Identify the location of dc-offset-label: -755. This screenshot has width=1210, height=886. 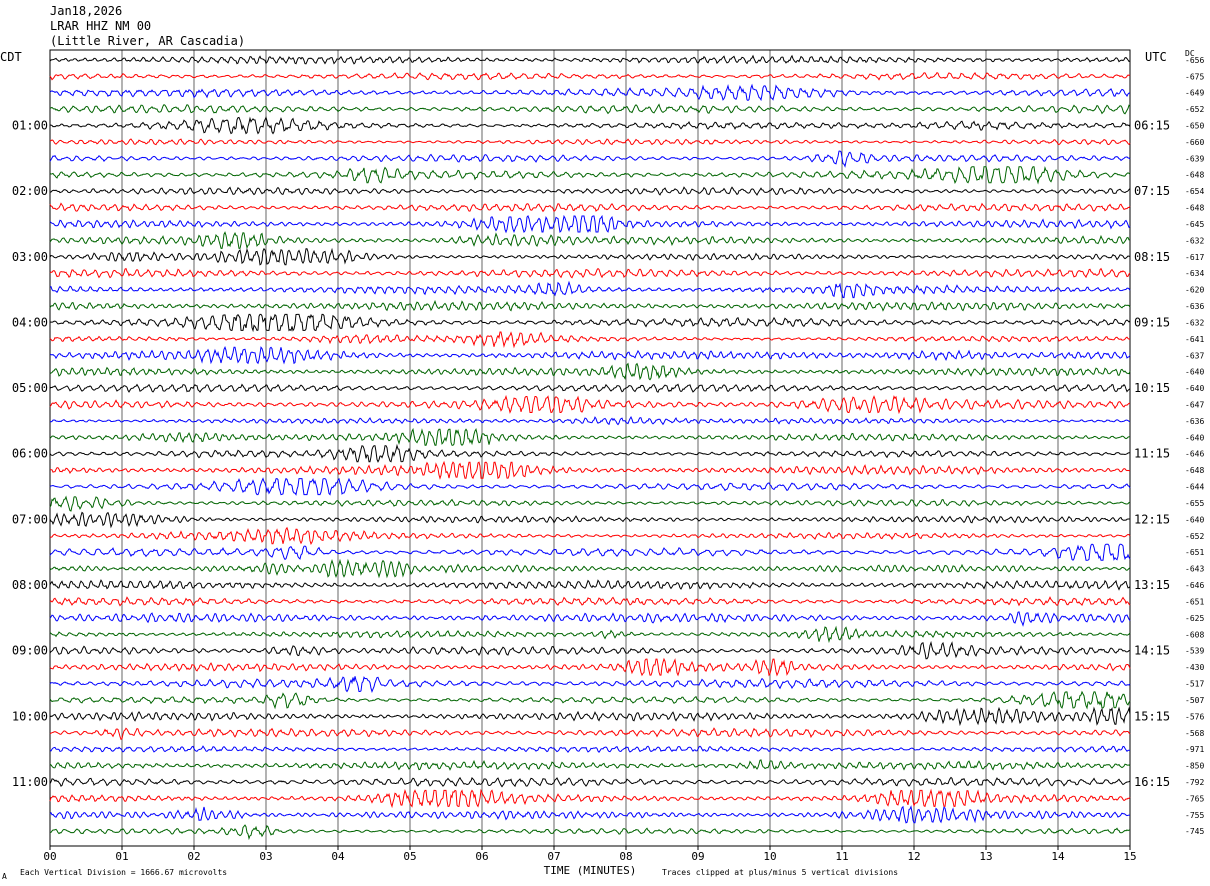
(1194, 815).